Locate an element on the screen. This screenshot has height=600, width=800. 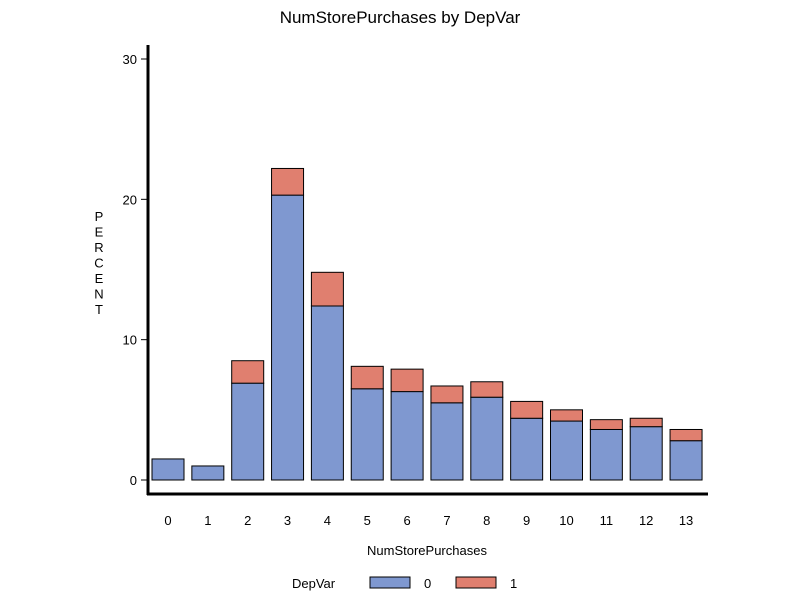
x-tick-label: 6 is located at coordinates (406, 520).